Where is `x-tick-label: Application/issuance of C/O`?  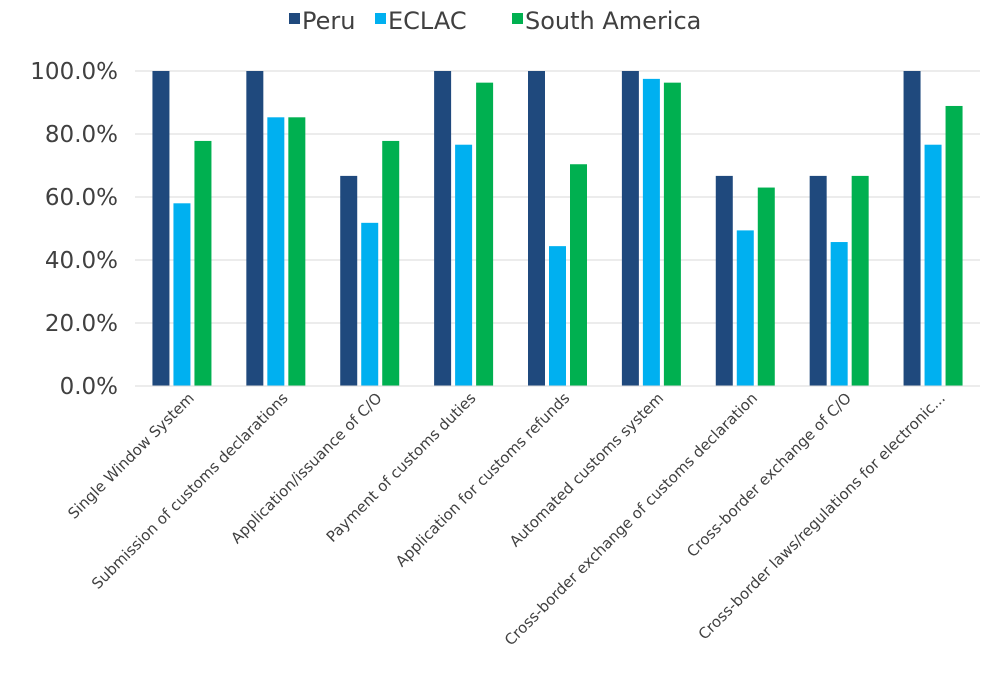 x-tick-label: Application/issuance of C/O is located at coordinates (306, 468).